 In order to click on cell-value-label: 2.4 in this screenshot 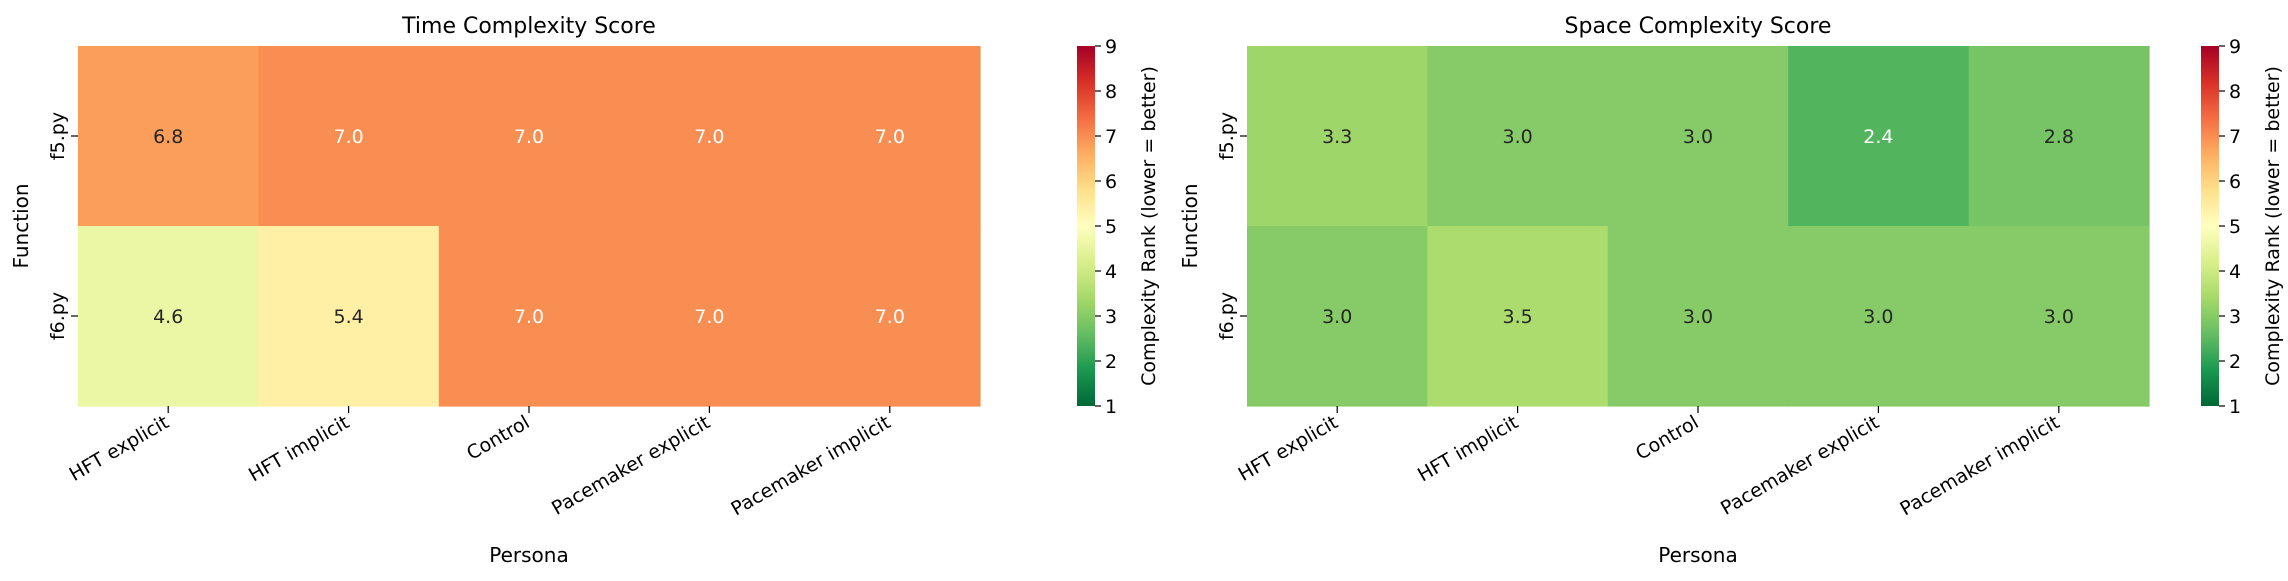, I will do `click(1878, 137)`.